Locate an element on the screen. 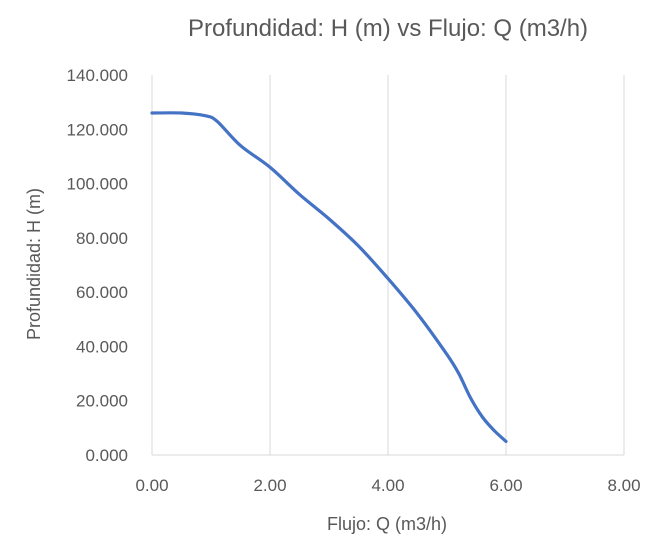 This screenshot has width=662, height=541. y-tick-label: 120.000 is located at coordinates (97, 129).